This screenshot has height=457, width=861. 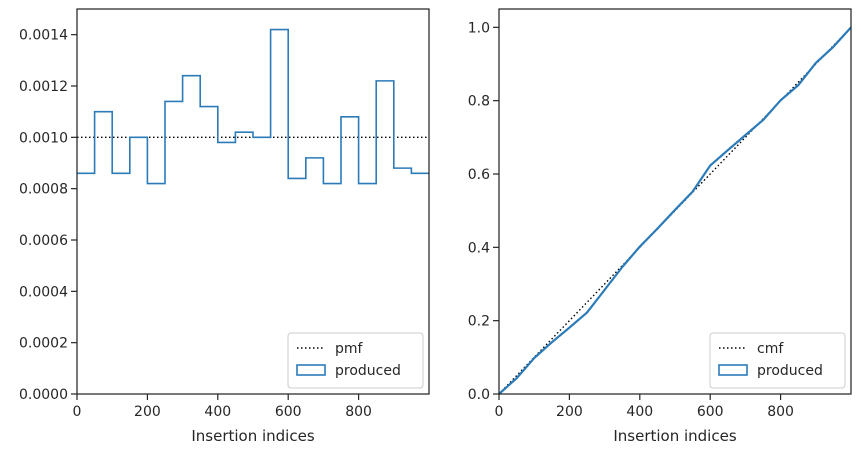 I want to click on right-ytick-label: 0.6, so click(x=479, y=175).